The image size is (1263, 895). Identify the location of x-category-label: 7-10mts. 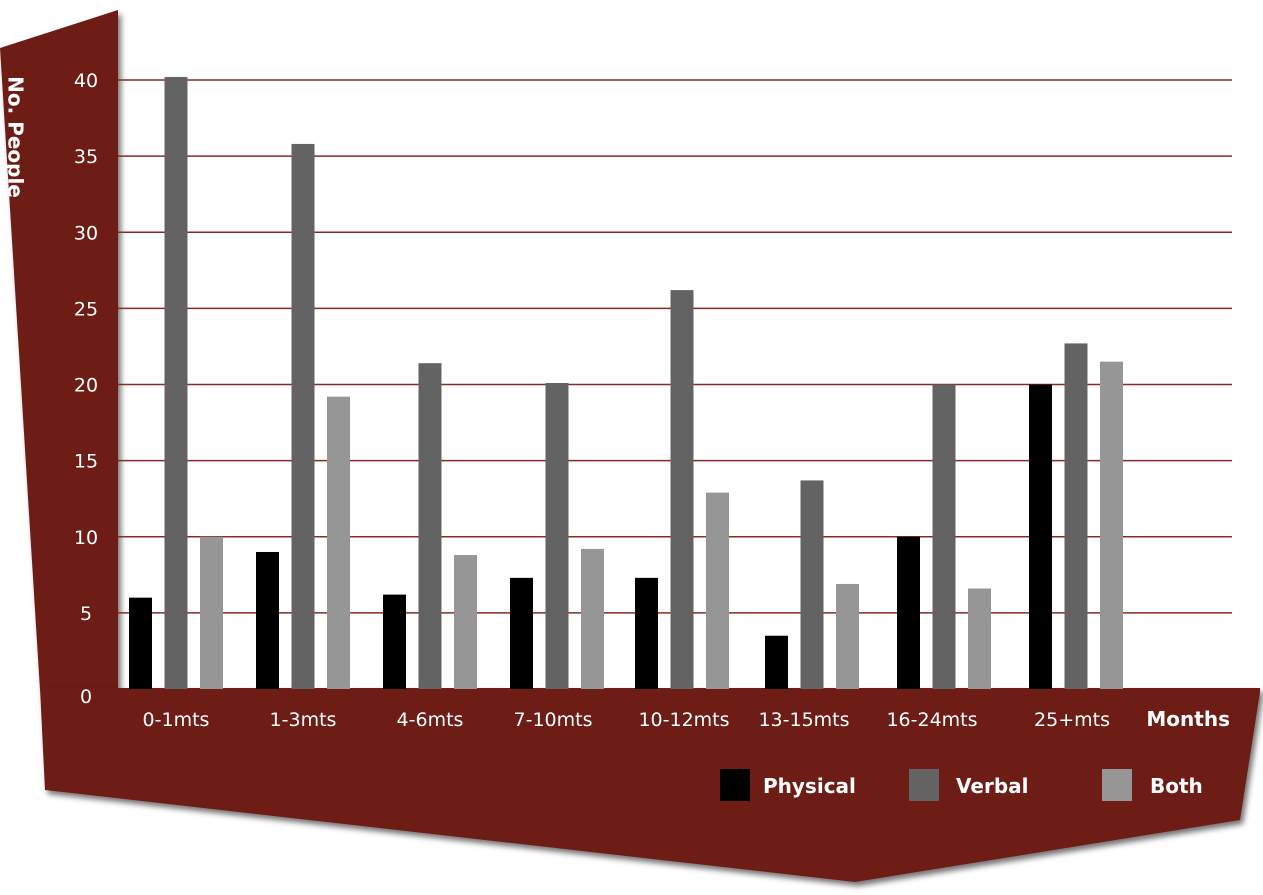
(553, 720).